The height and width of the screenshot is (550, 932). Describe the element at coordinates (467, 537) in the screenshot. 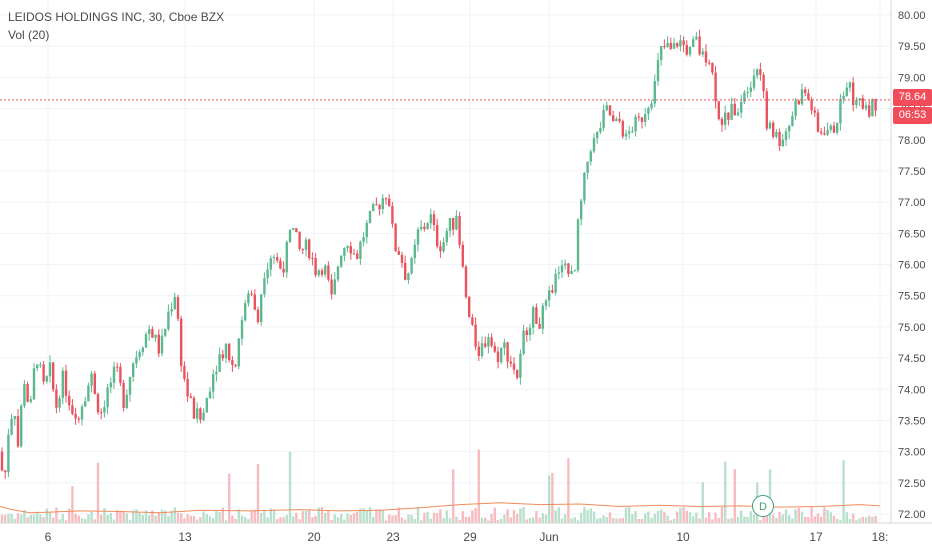

I see `time-axis: 6 13 20 23 29 Jun 10 17 18:` at that location.